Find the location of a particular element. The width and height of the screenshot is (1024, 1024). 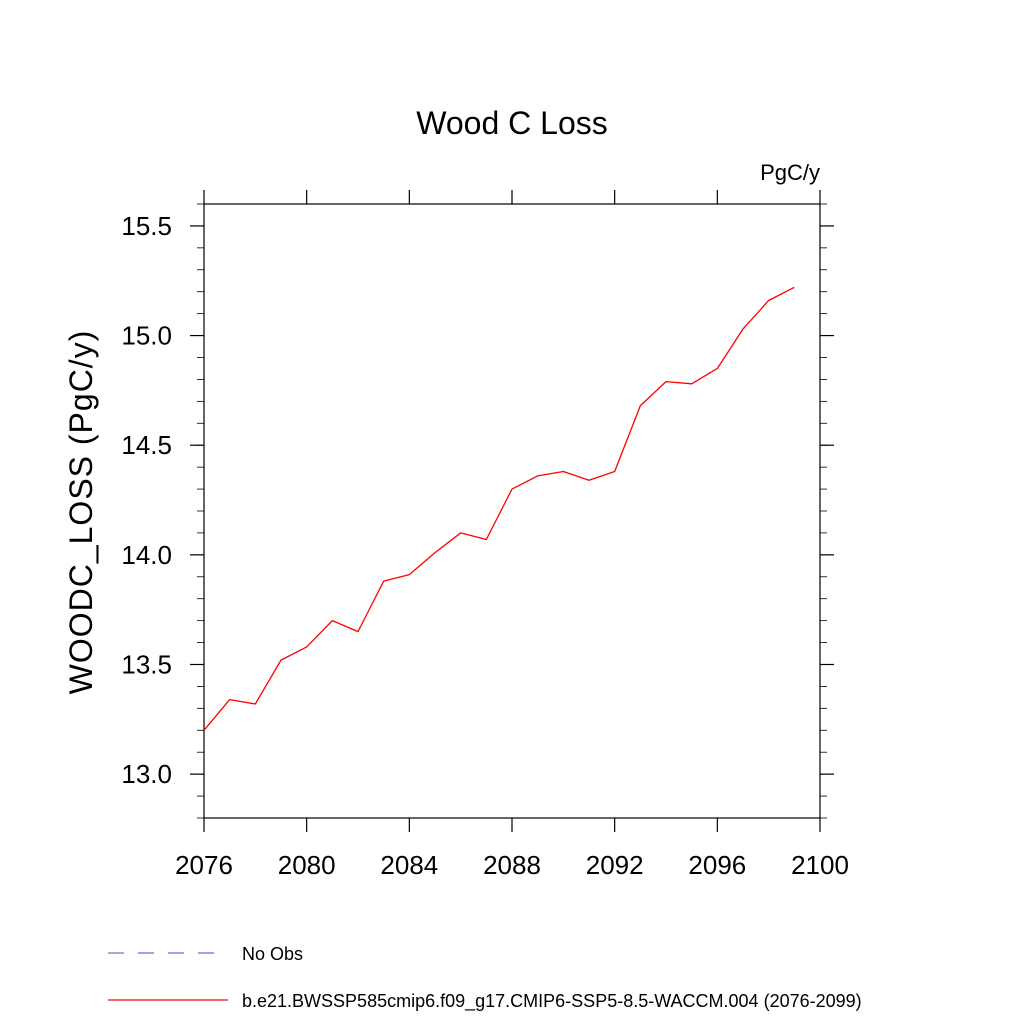

units-label: PgC/y is located at coordinates (790, 172).